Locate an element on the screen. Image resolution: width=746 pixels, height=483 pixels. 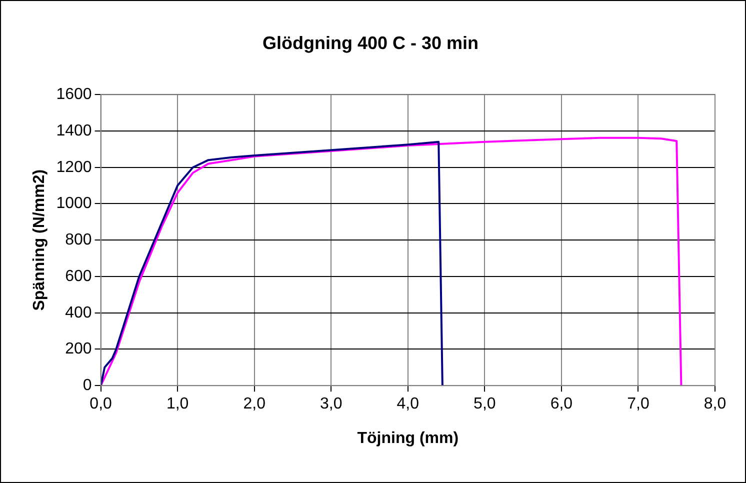
y-tick-label: 800 is located at coordinates (78, 240).